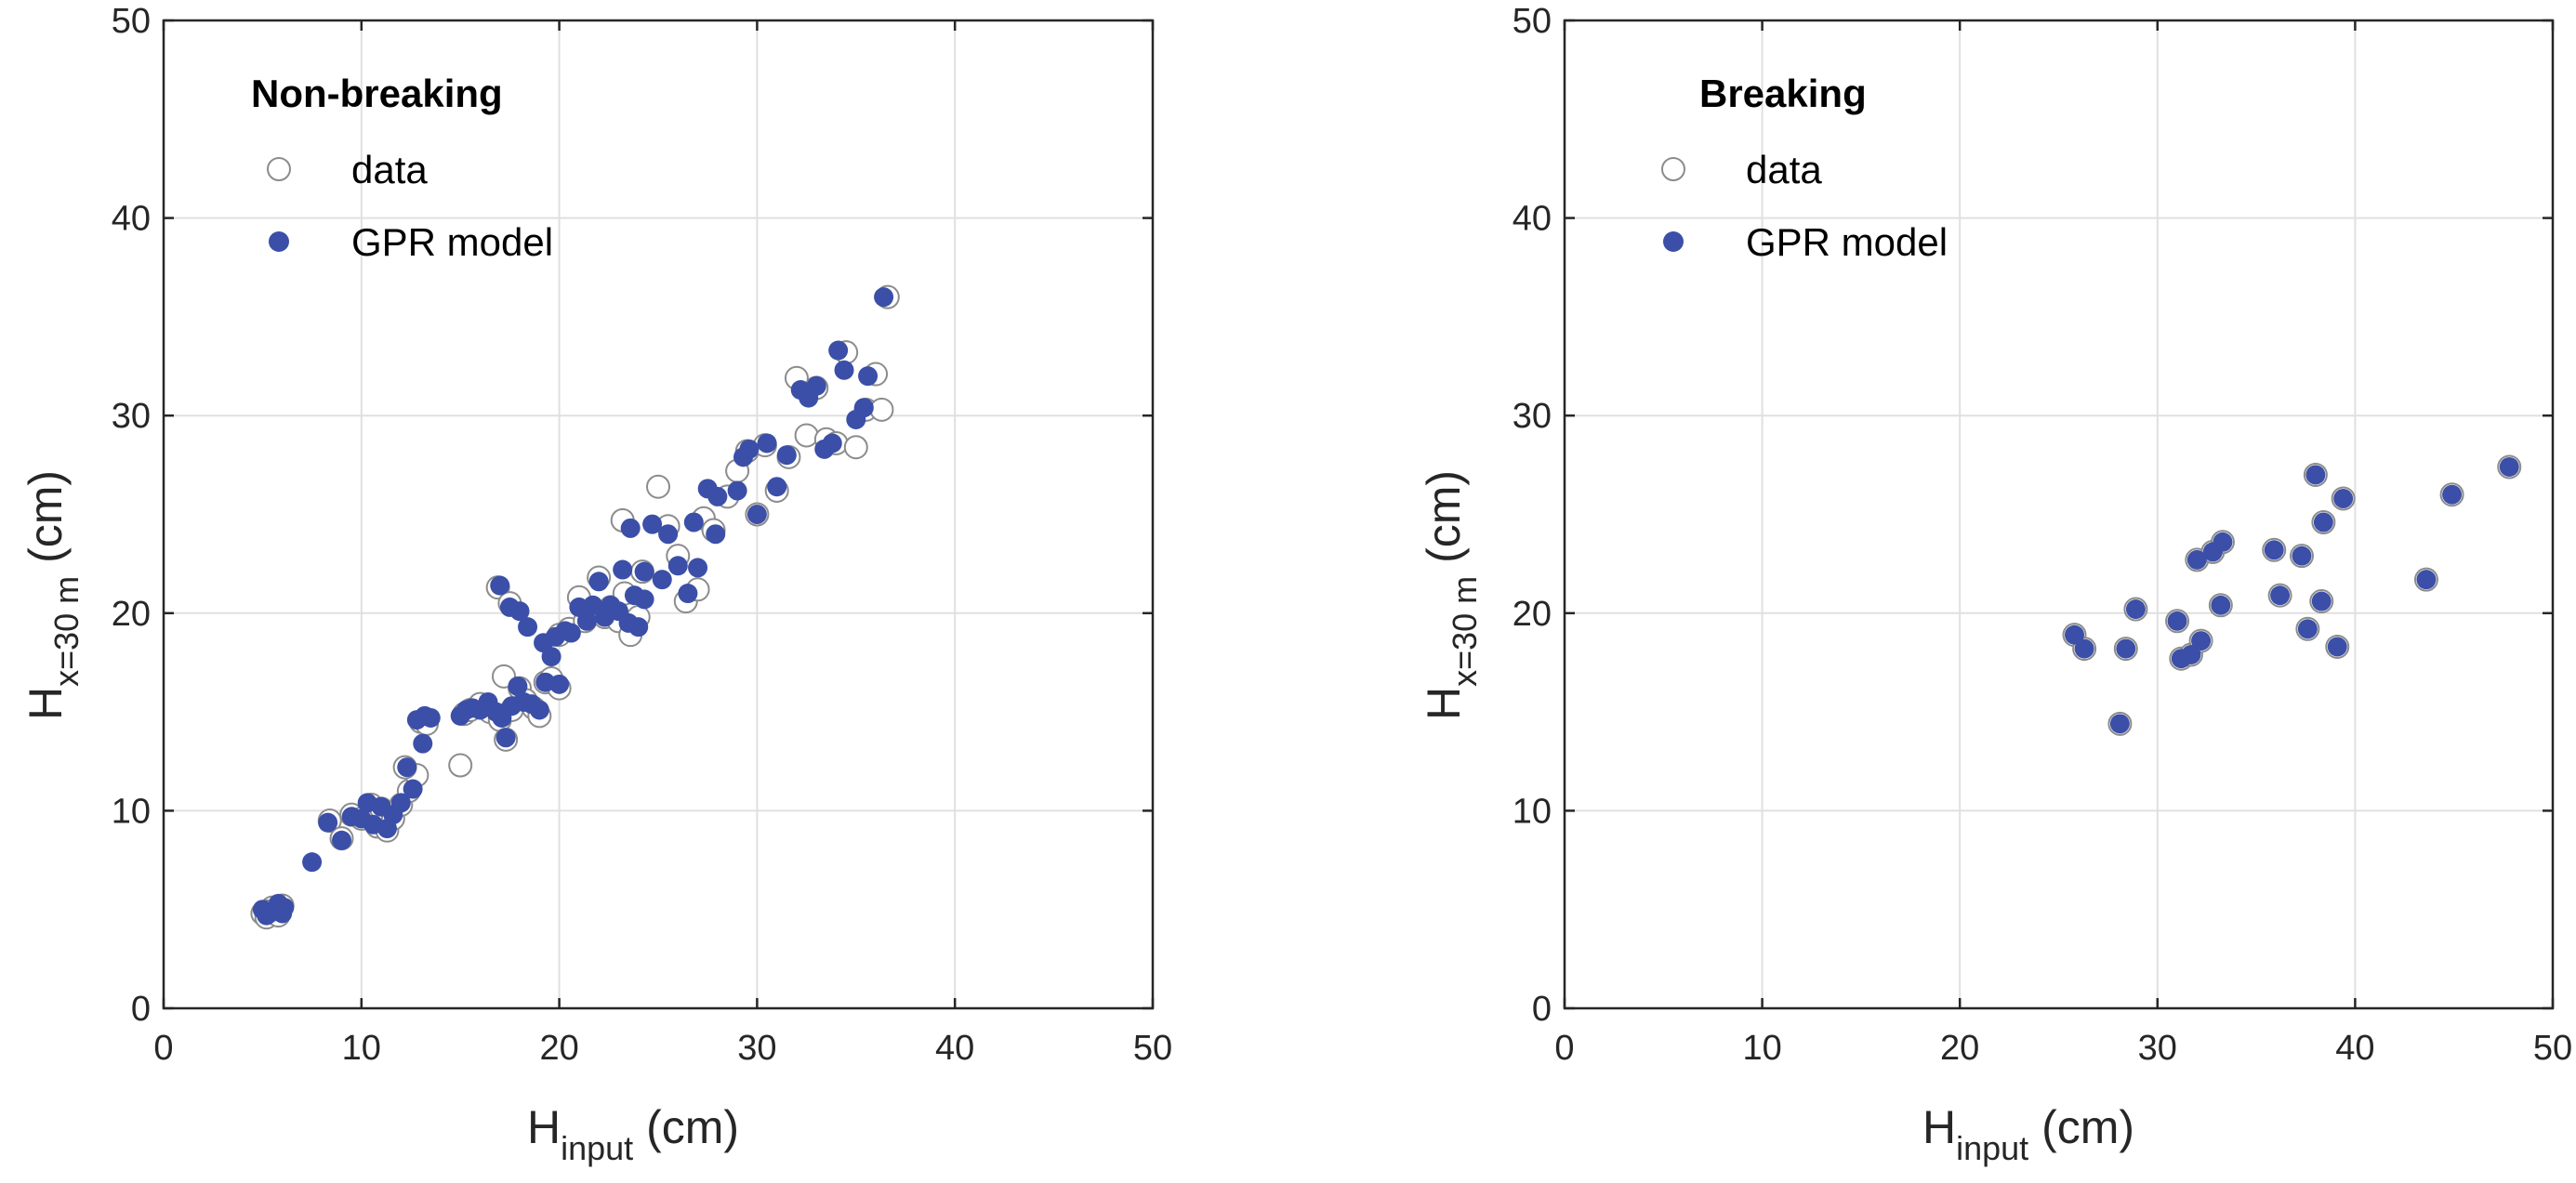 The height and width of the screenshot is (1183, 2576). What do you see at coordinates (377, 94) in the screenshot?
I see `legend-title: Non-breaking` at bounding box center [377, 94].